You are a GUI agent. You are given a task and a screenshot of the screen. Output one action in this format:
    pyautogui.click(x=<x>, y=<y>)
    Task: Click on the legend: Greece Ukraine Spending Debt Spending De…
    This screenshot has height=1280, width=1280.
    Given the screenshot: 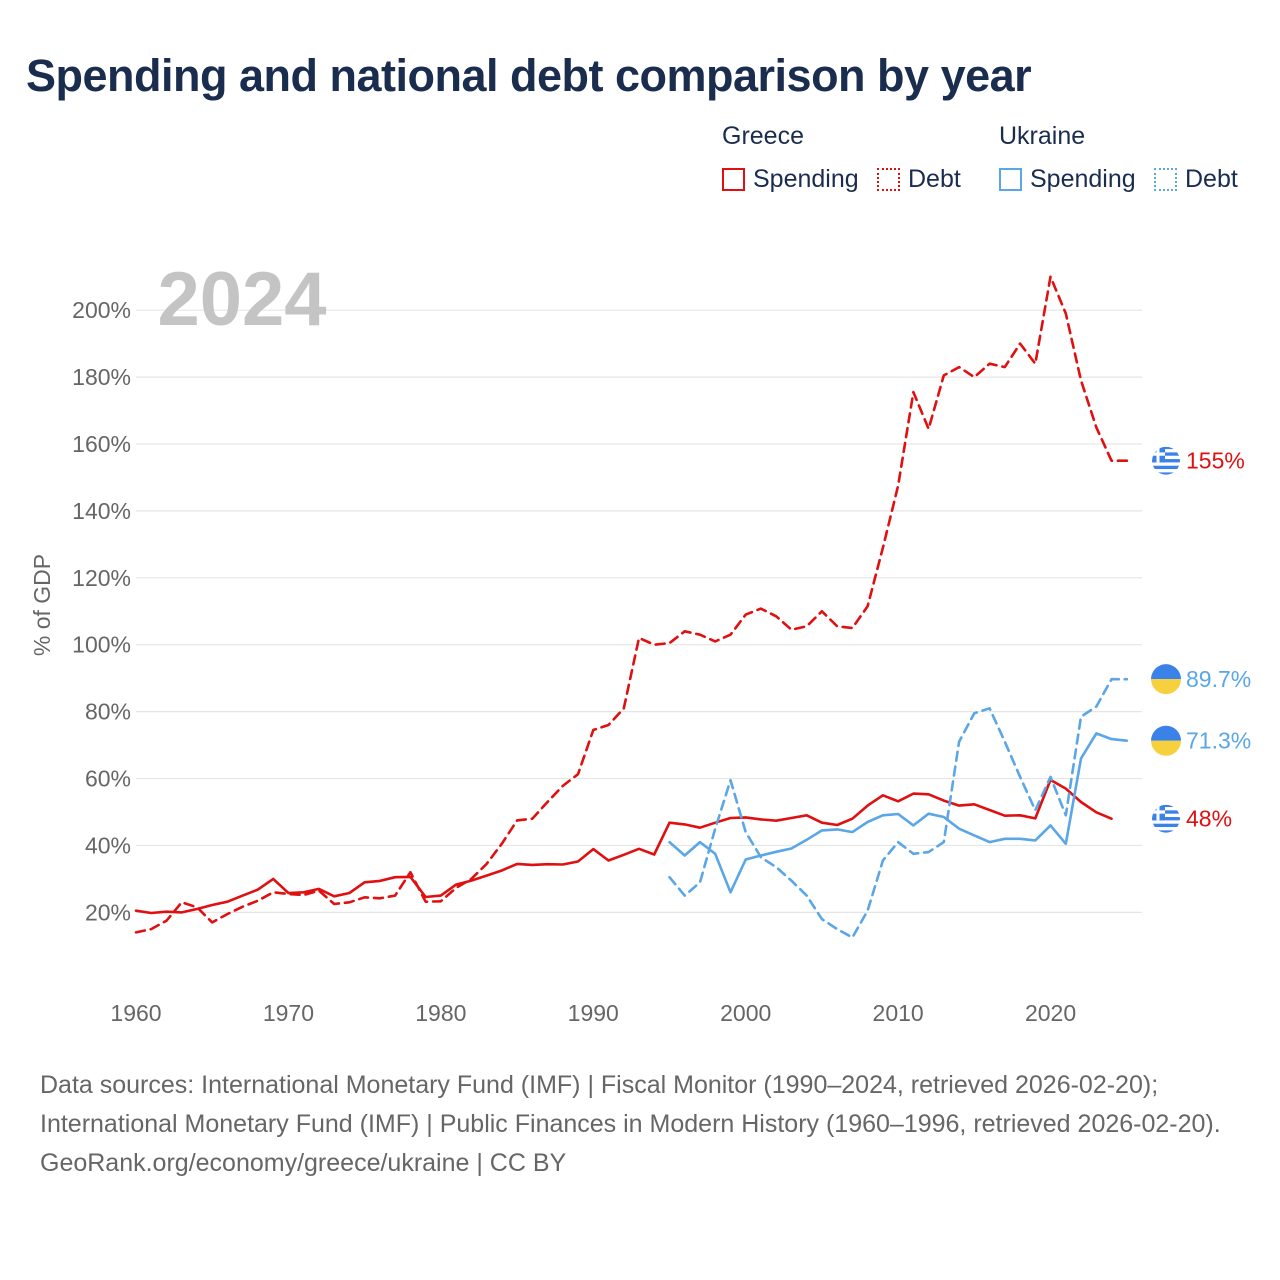 What is the action you would take?
    pyautogui.click(x=992, y=162)
    